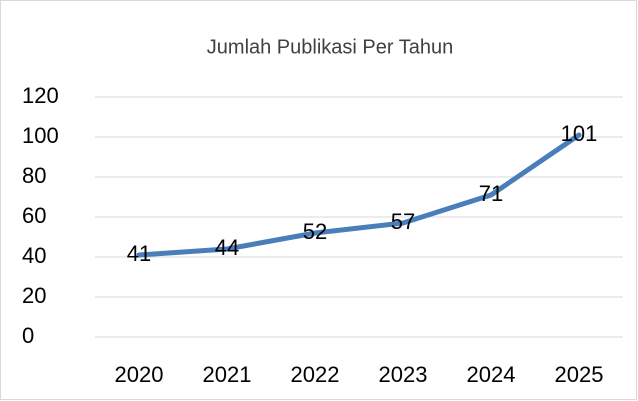 Image resolution: width=638 pixels, height=401 pixels. I want to click on y-tick-label: 80, so click(34, 175).